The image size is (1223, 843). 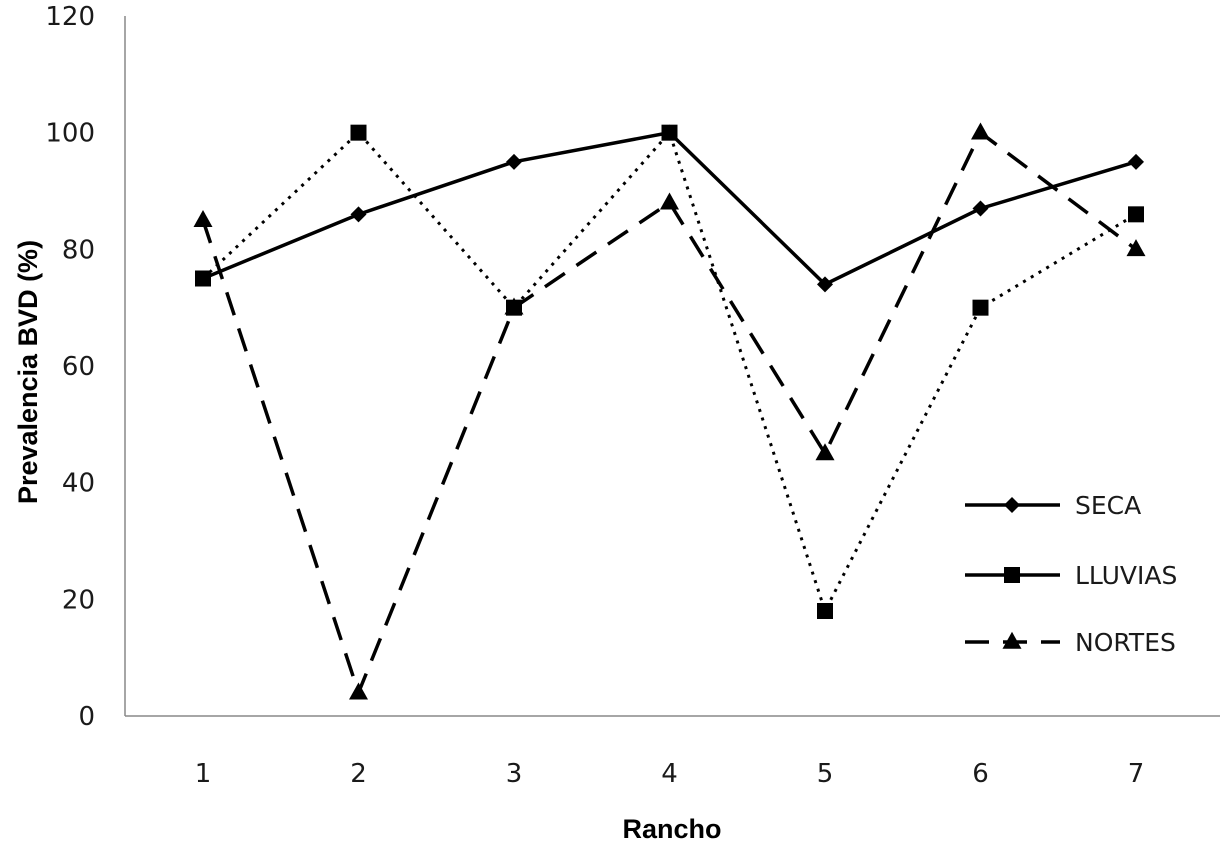 What do you see at coordinates (358, 774) in the screenshot?
I see `x-tick-label: 2` at bounding box center [358, 774].